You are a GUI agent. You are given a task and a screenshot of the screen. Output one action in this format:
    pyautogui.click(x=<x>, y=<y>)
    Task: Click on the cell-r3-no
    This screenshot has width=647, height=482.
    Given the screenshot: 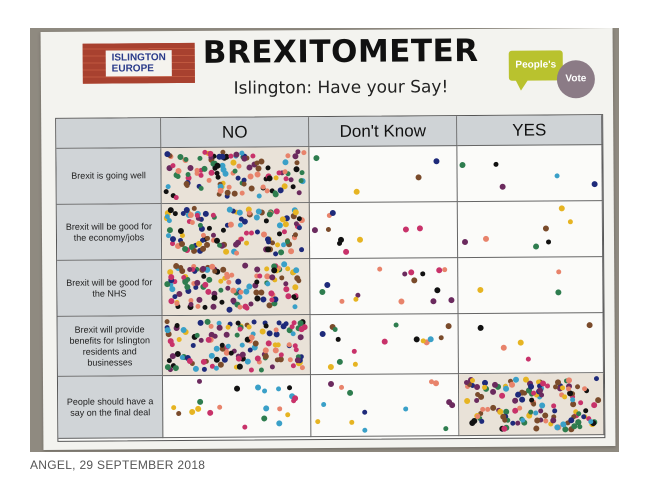 What is the action you would take?
    pyautogui.click(x=236, y=346)
    